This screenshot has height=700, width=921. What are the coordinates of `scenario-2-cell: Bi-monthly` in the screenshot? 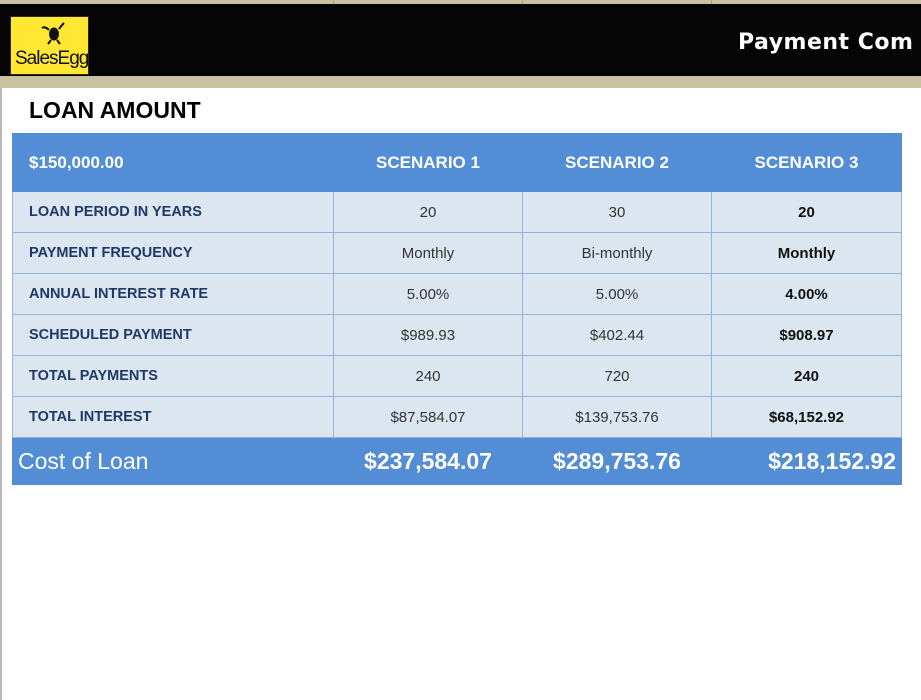 It's located at (617, 253).